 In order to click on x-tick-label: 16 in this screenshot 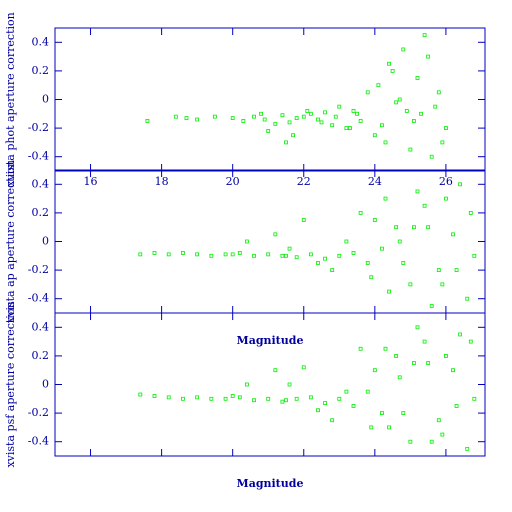, I will do `click(91, 181)`.